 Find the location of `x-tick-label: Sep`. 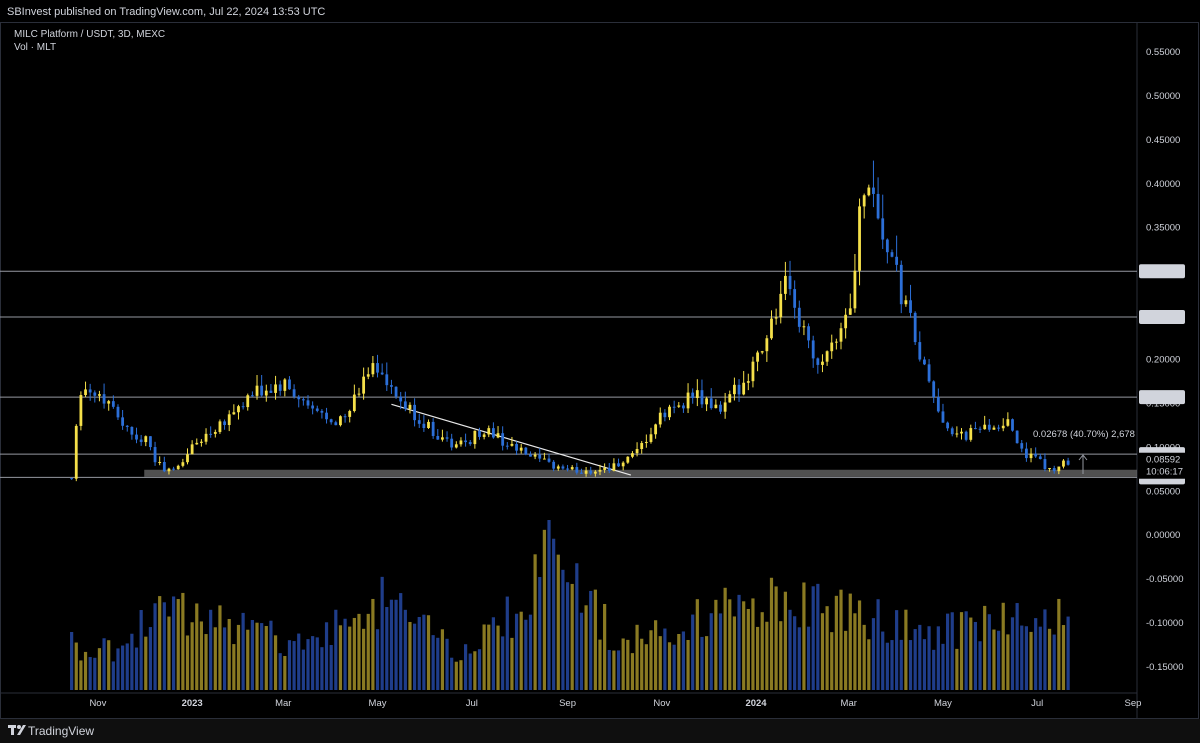

x-tick-label: Sep is located at coordinates (567, 703).